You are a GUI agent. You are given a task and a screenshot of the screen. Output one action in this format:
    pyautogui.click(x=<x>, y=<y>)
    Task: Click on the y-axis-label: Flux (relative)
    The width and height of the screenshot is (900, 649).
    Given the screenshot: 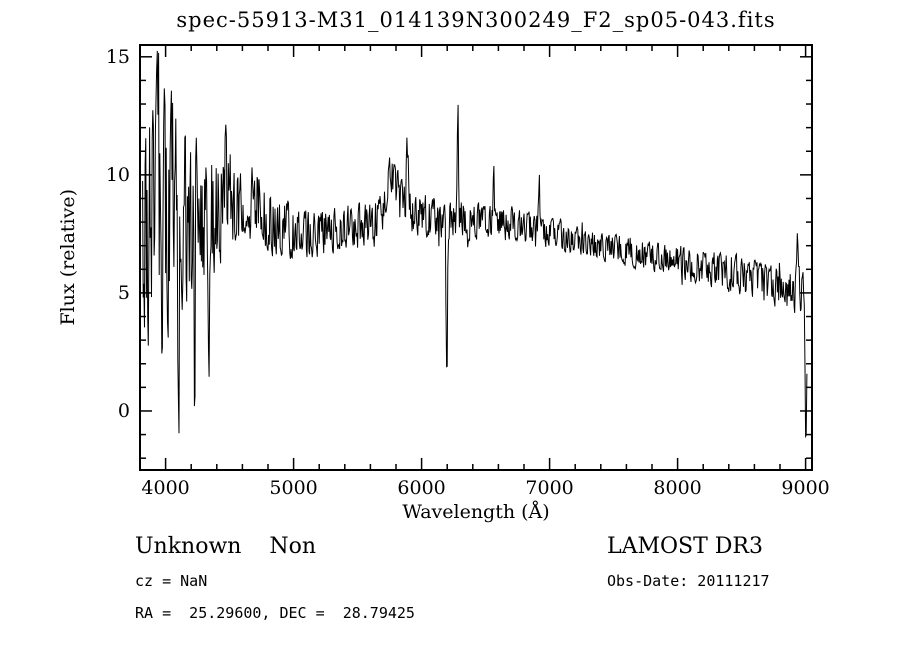 What is the action you would take?
    pyautogui.click(x=68, y=257)
    